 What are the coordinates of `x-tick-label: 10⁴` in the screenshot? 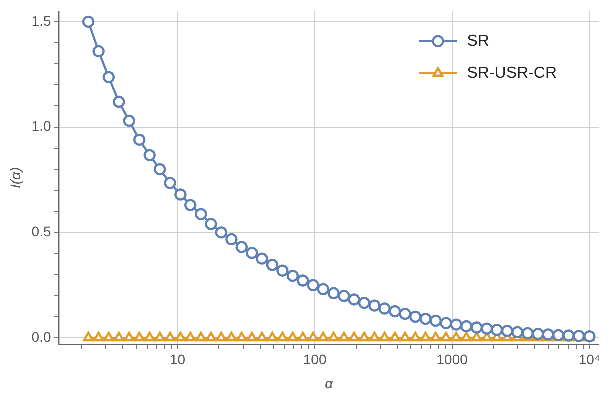 It's located at (589, 360).